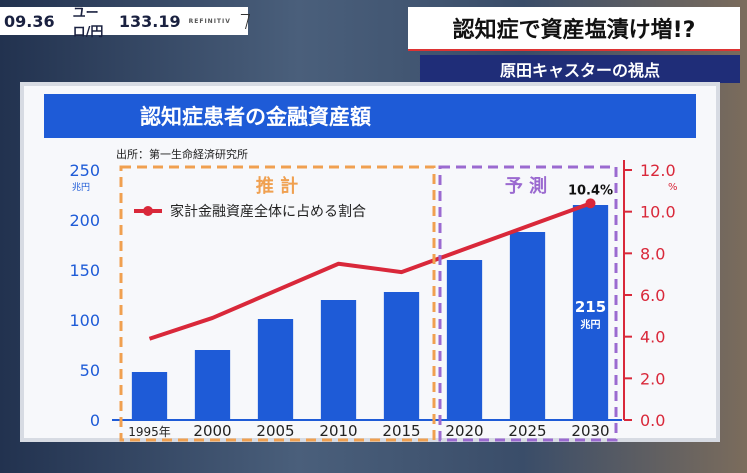 The height and width of the screenshot is (473, 747). Describe the element at coordinates (212, 431) in the screenshot. I see `x-tick-label: 2000` at that location.